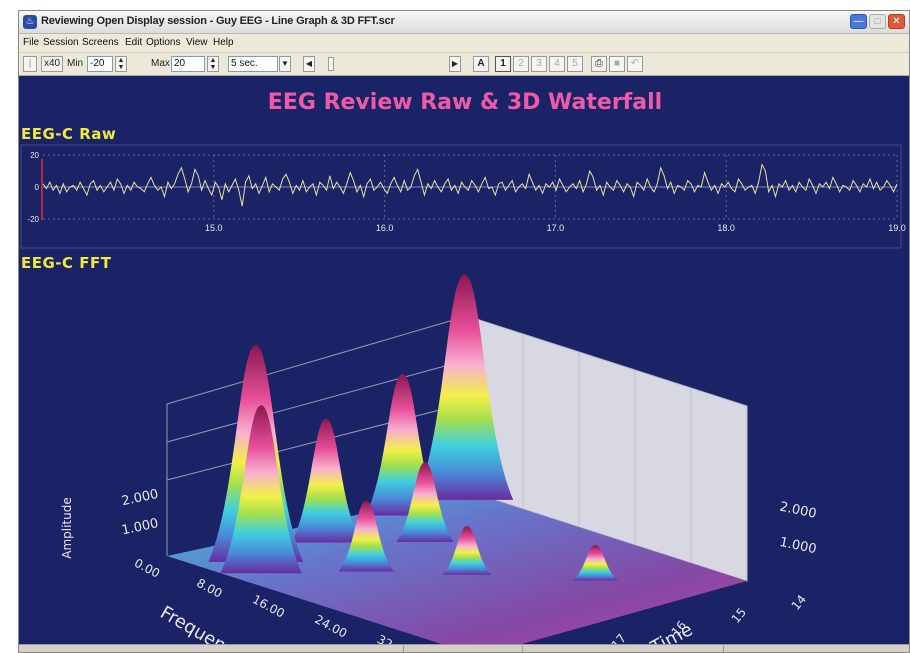  I want to click on time-tick: 14, so click(799, 602).